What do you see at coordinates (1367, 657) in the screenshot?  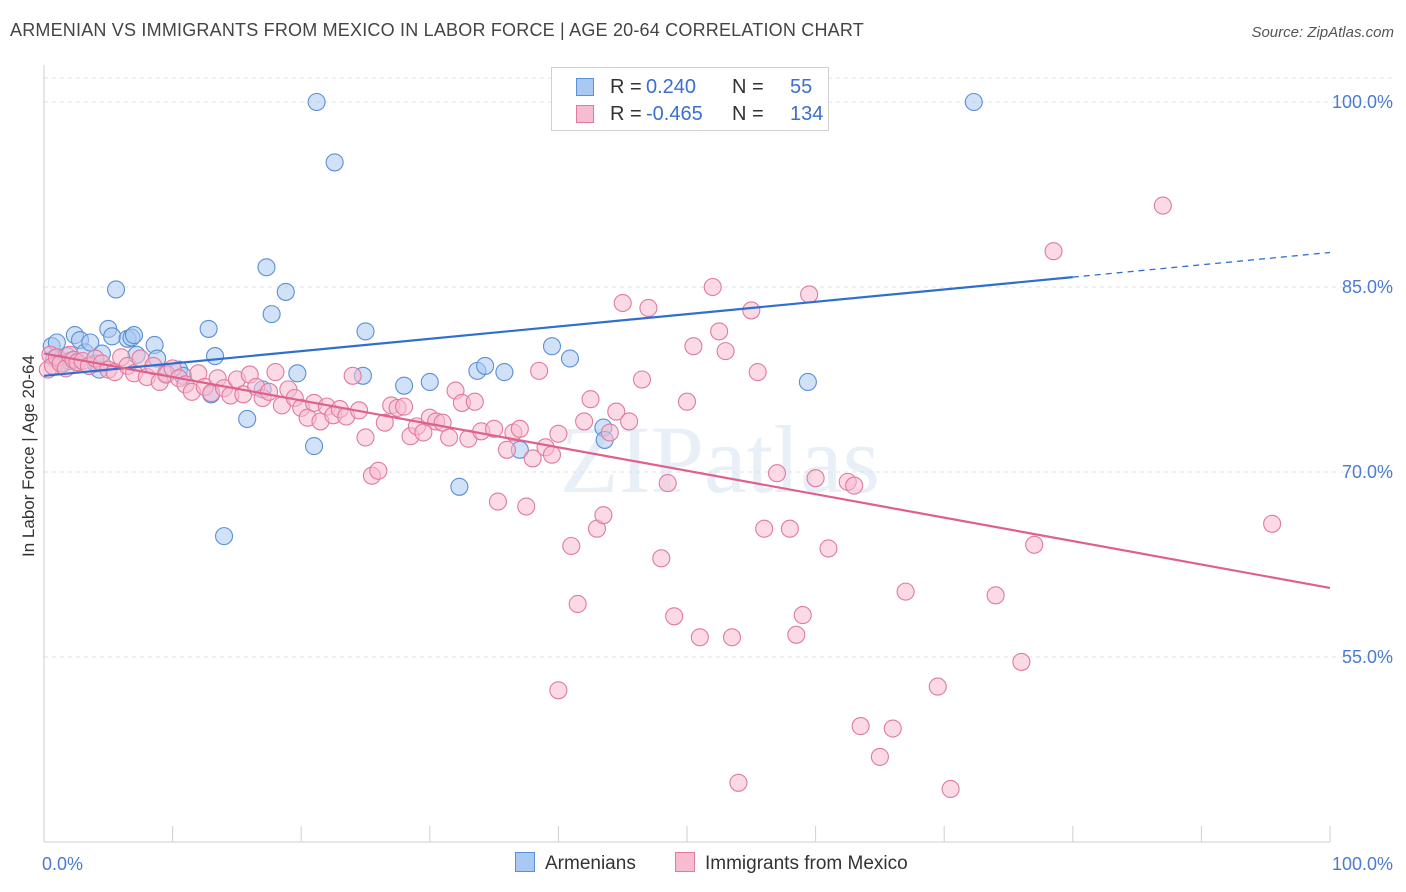 I see `y-tick-label-0: 55.0%` at bounding box center [1367, 657].